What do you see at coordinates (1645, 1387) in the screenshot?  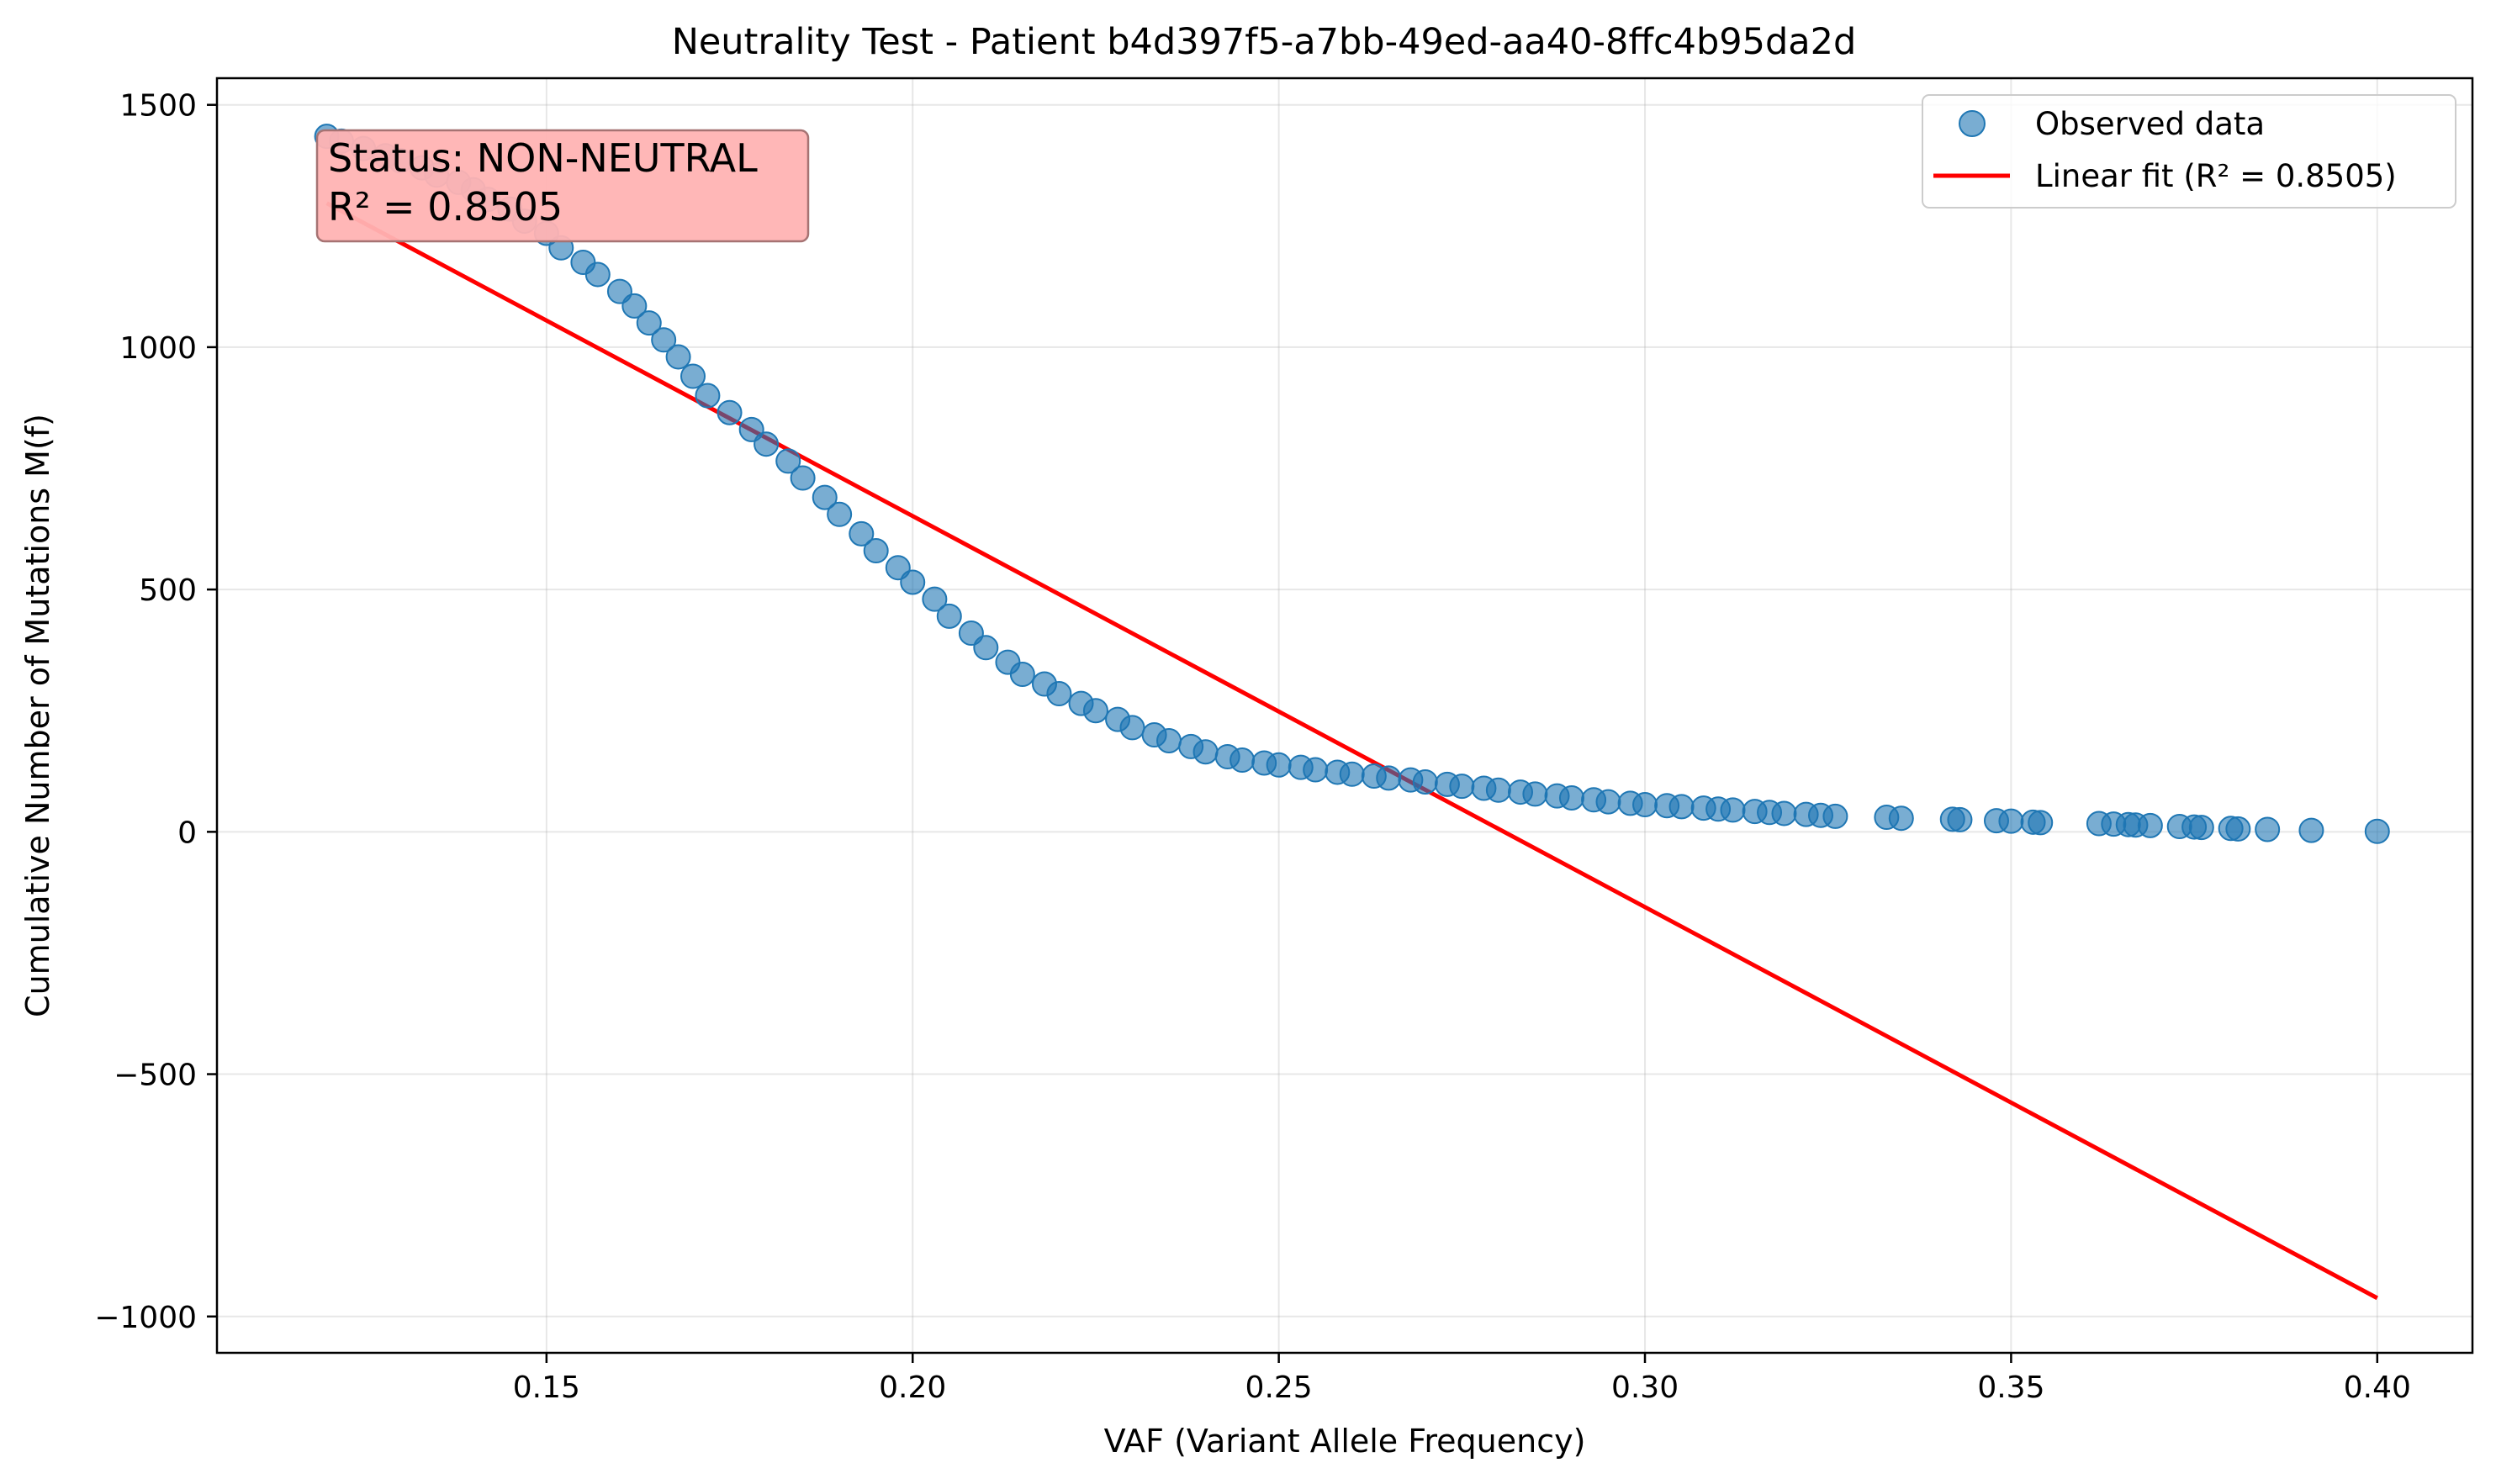 I see `x-tick-label: 0.30` at bounding box center [1645, 1387].